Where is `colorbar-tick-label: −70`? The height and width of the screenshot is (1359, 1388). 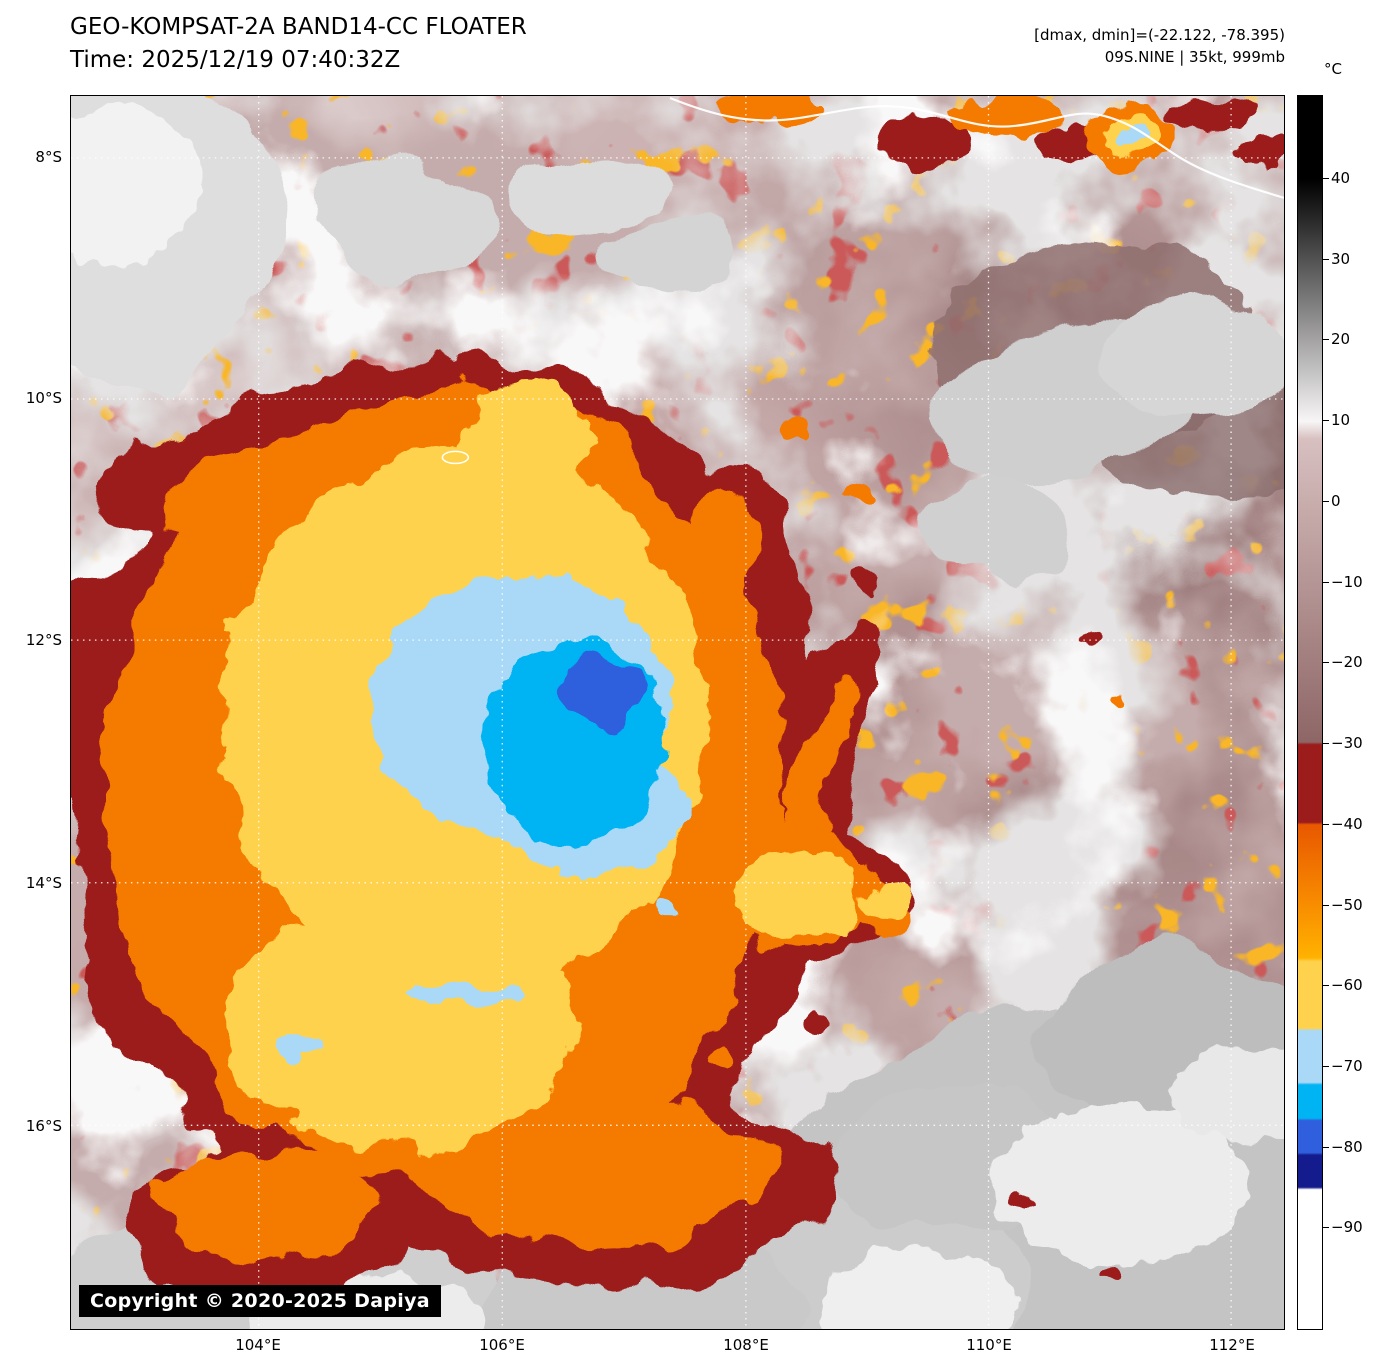
colorbar-tick-label: −70 is located at coordinates (1342, 1066).